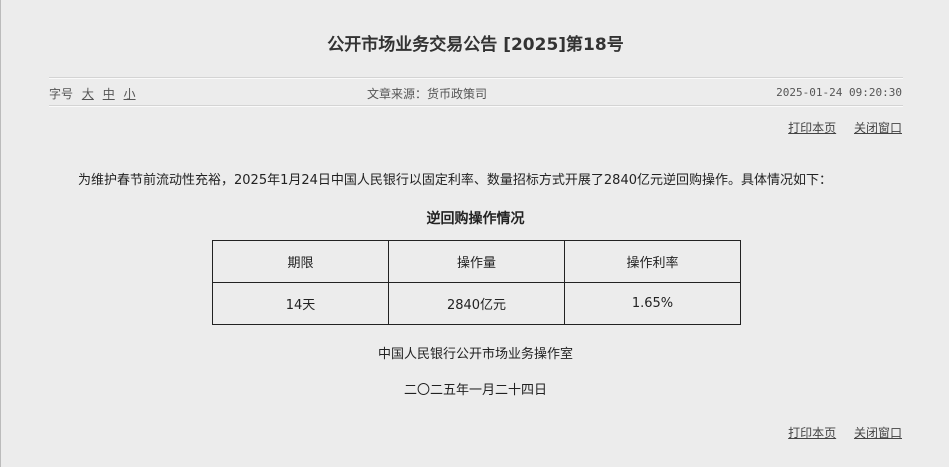  Describe the element at coordinates (61, 94) in the screenshot. I see `font-size-label: 字号` at that location.